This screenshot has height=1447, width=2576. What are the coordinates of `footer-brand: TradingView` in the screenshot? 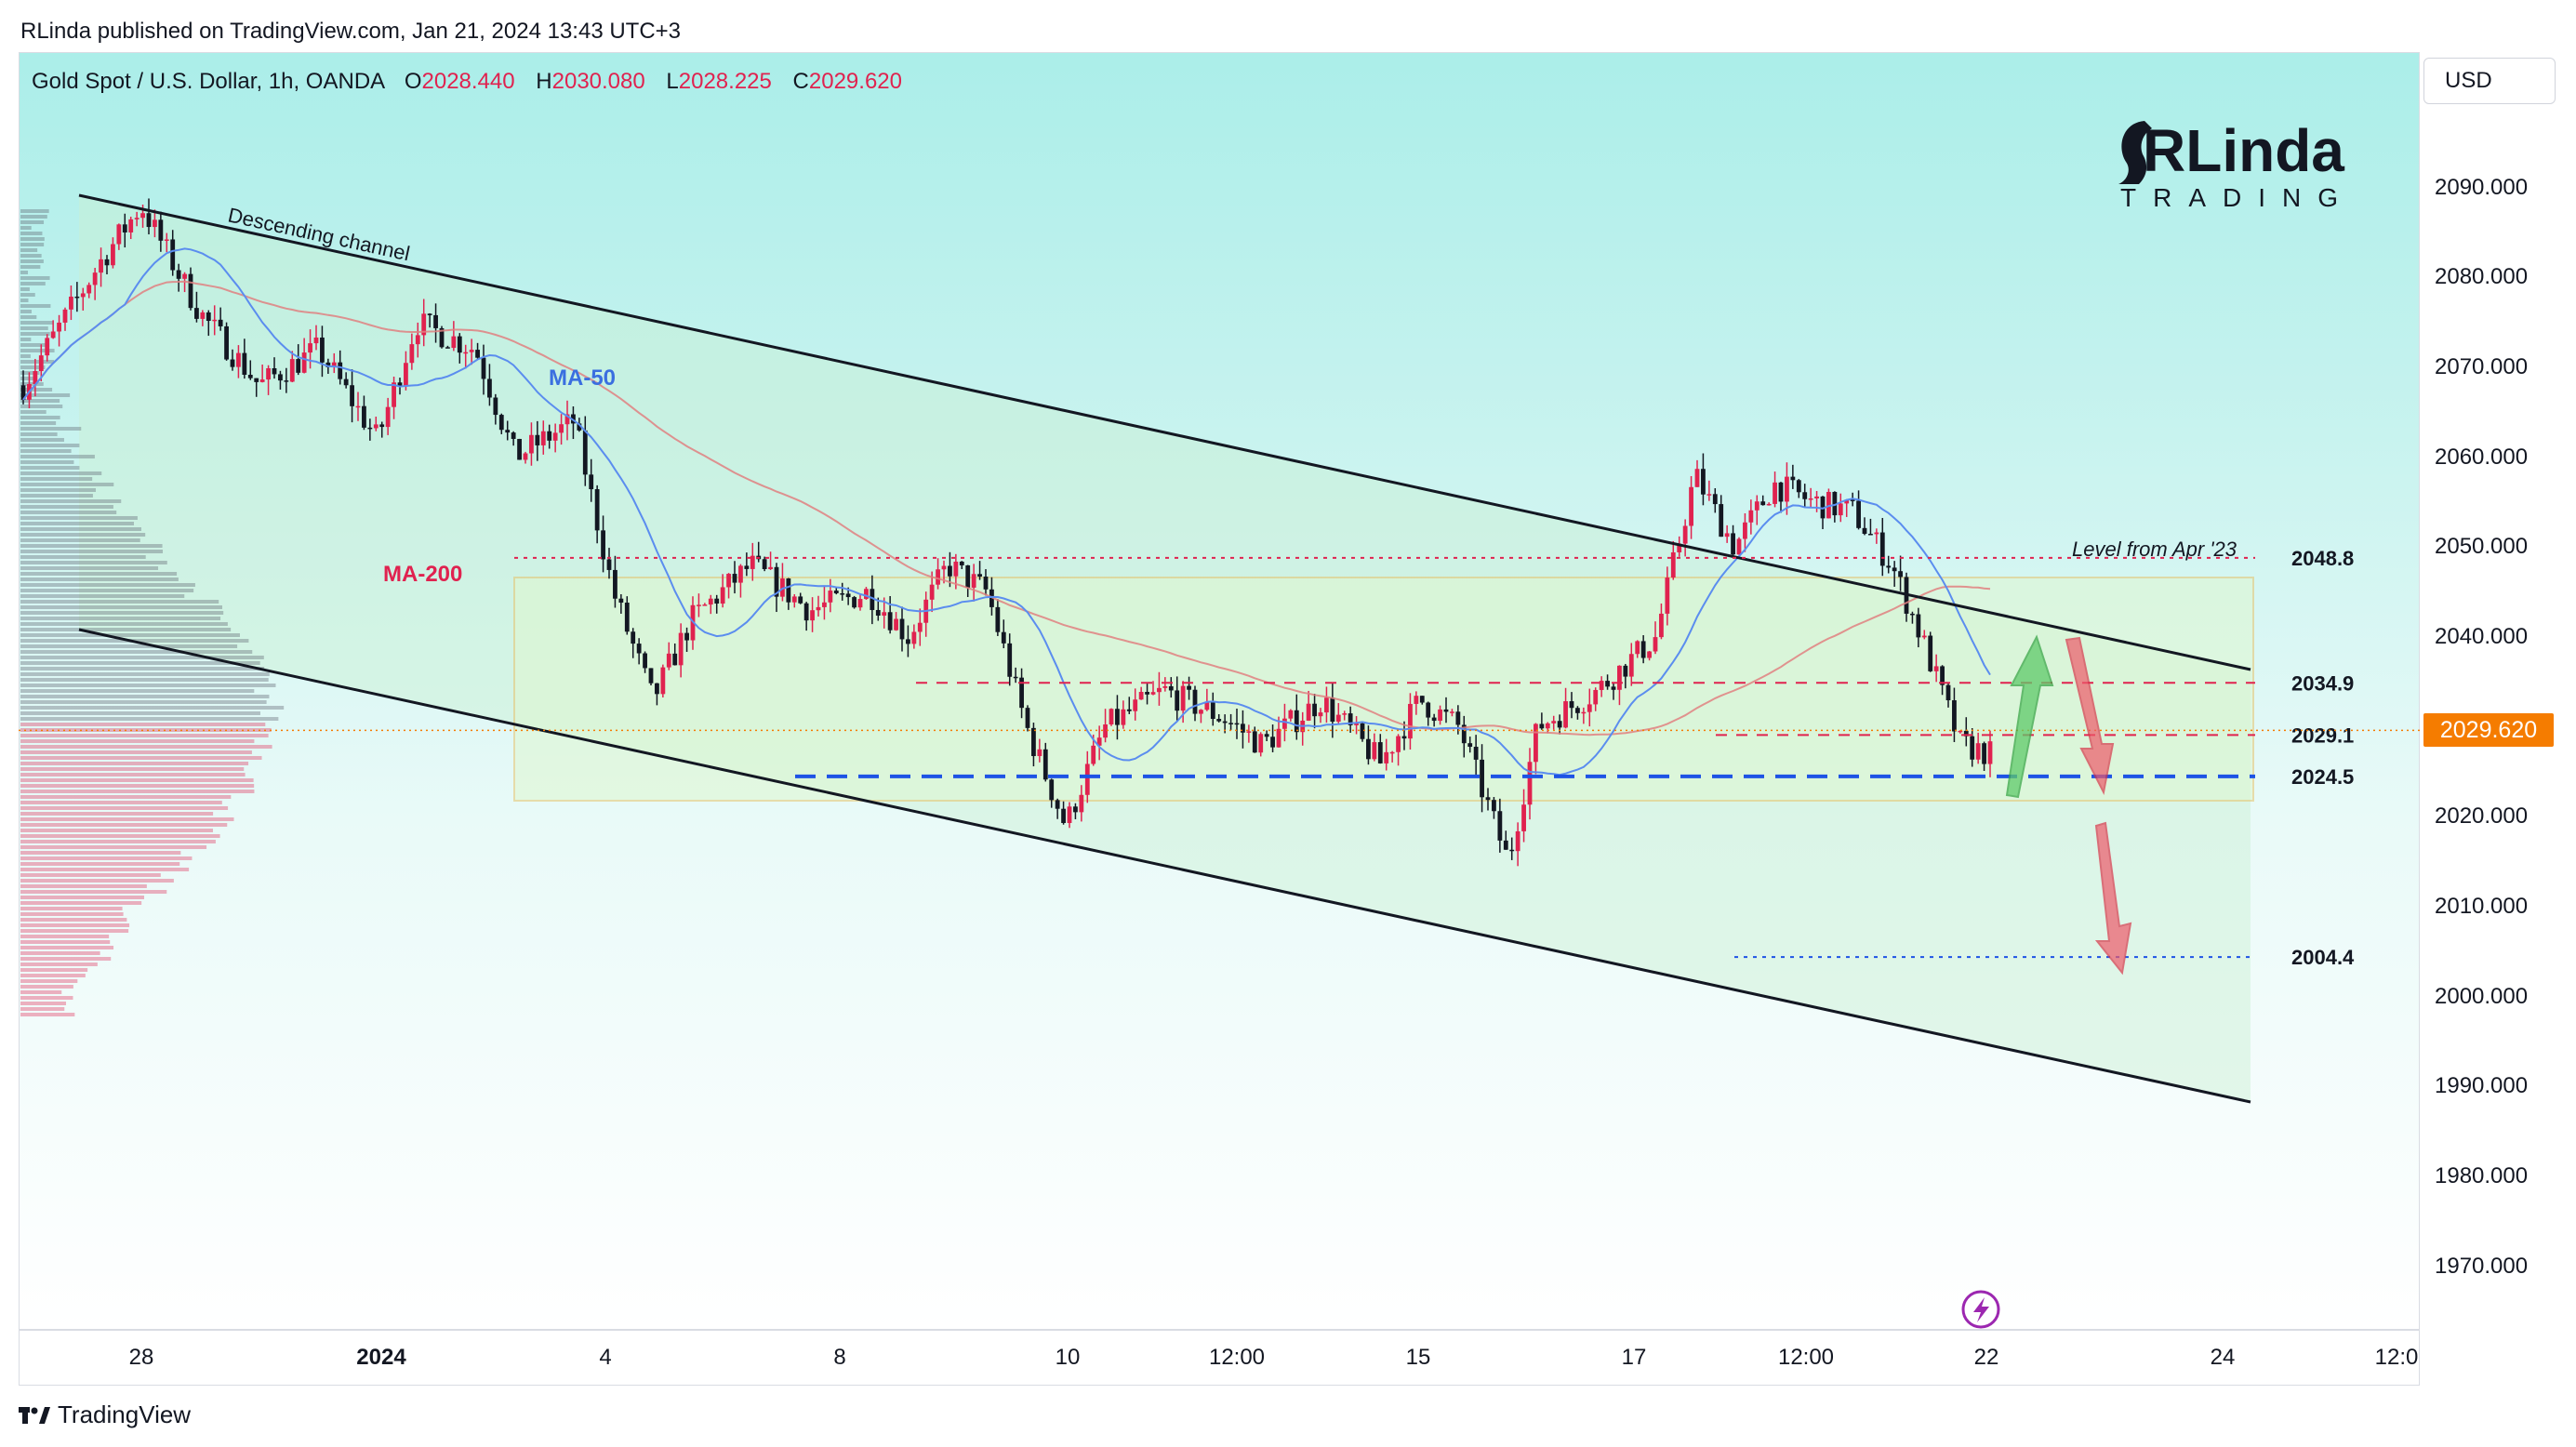 It's located at (125, 1415).